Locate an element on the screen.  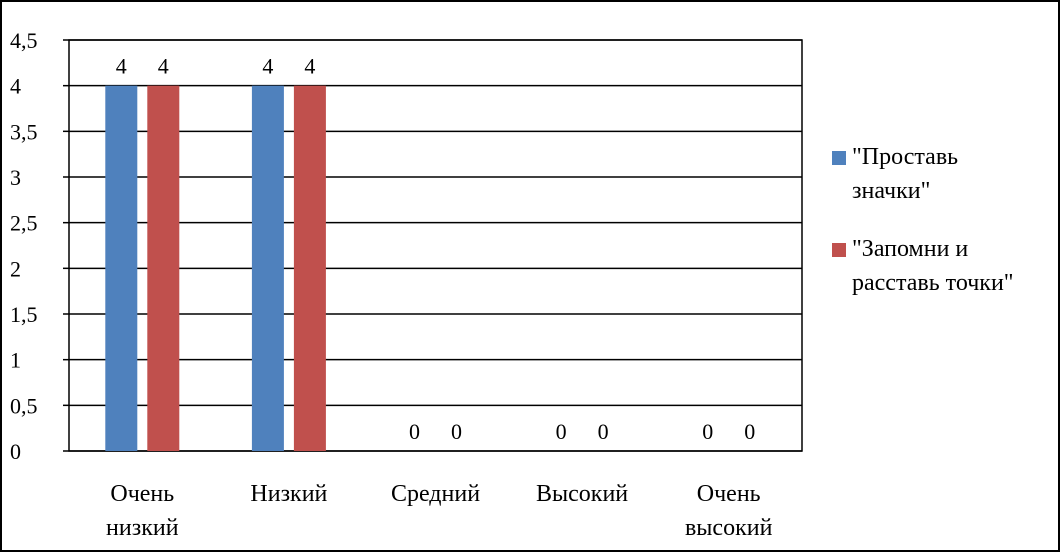
x-category-label: Средний is located at coordinates (435, 494).